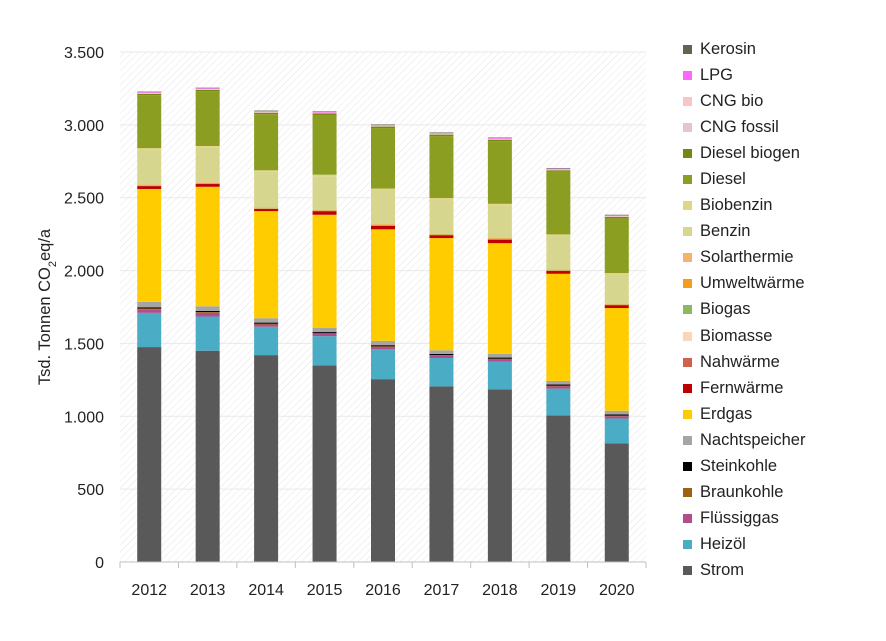 Image resolution: width=886 pixels, height=641 pixels. Describe the element at coordinates (744, 519) in the screenshot. I see `legend-item: Flüssiggas` at that location.